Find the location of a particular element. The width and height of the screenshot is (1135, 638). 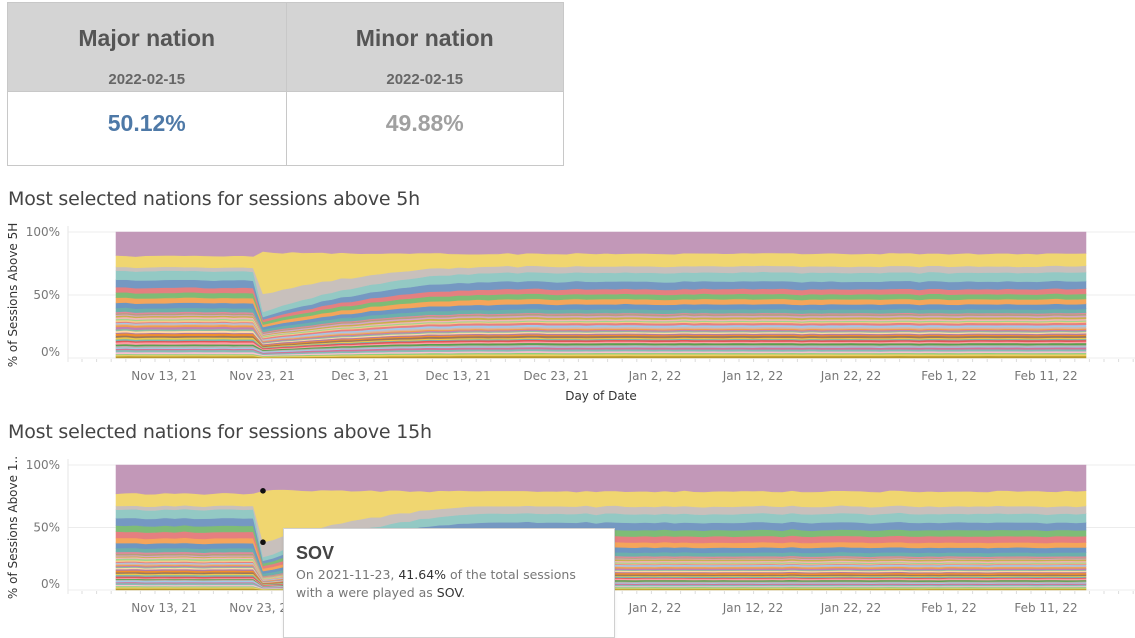

highlight-marker-top is located at coordinates (263, 491).